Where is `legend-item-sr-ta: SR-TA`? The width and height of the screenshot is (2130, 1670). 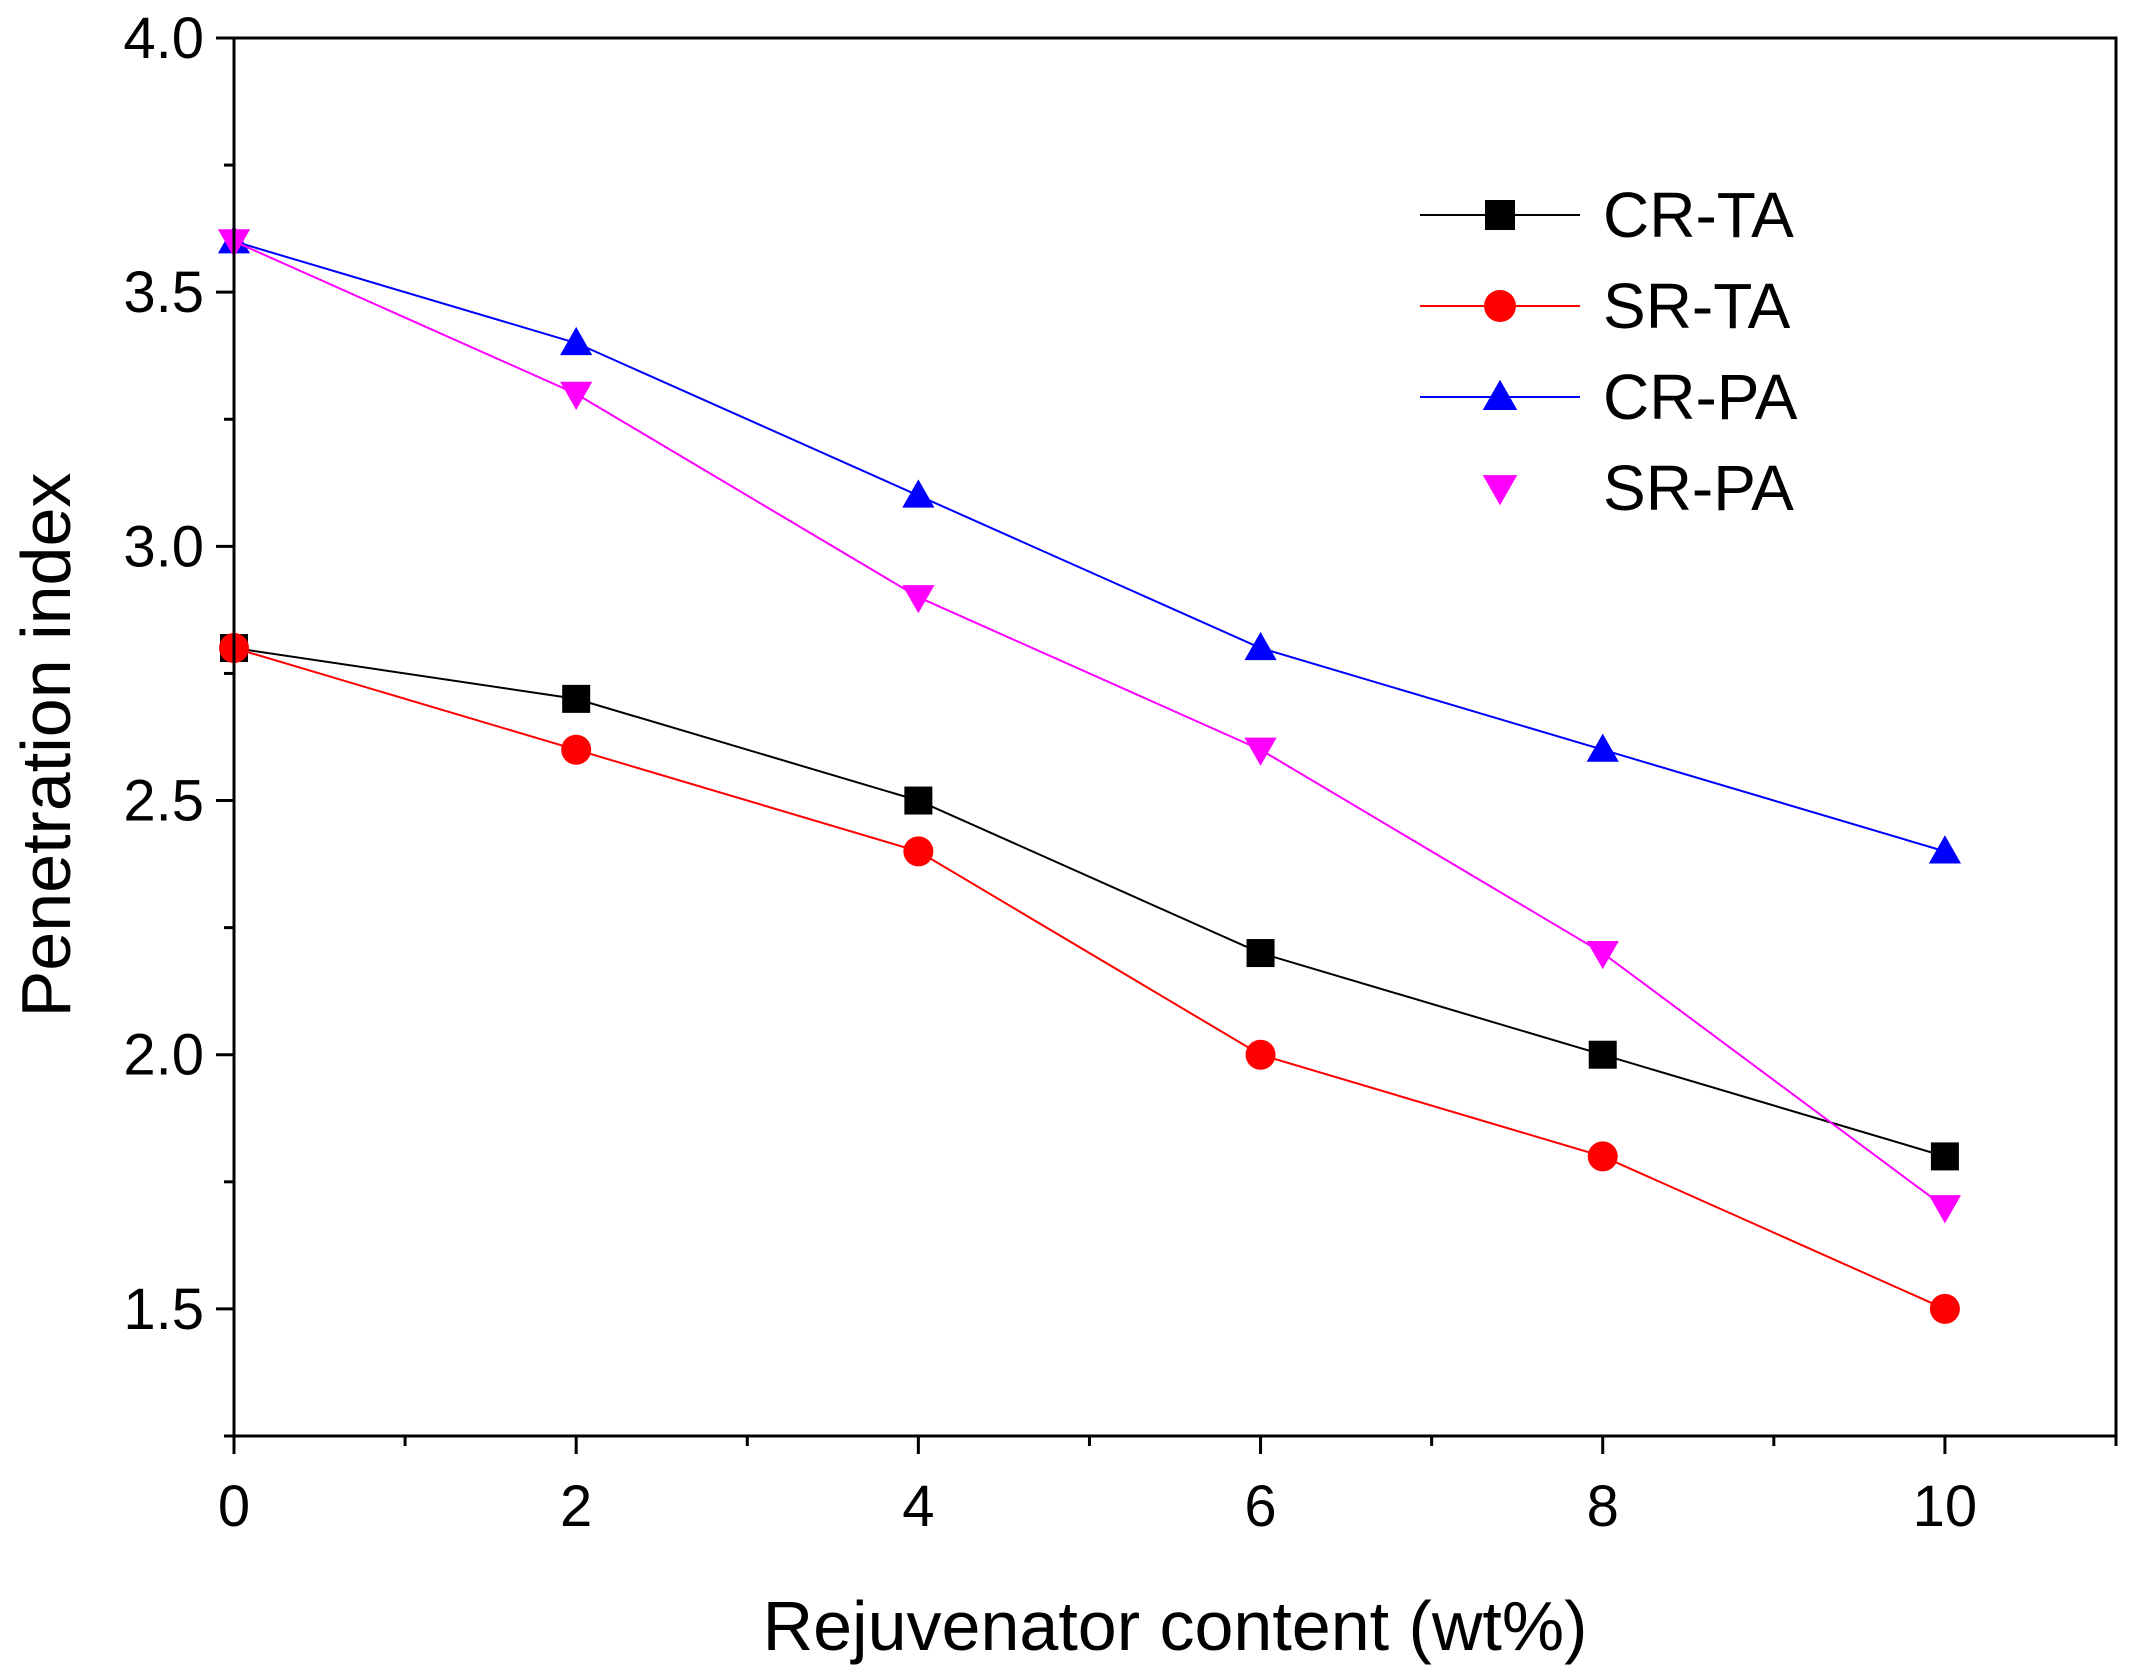
legend-item-sr-ta: SR-TA is located at coordinates (1605, 306).